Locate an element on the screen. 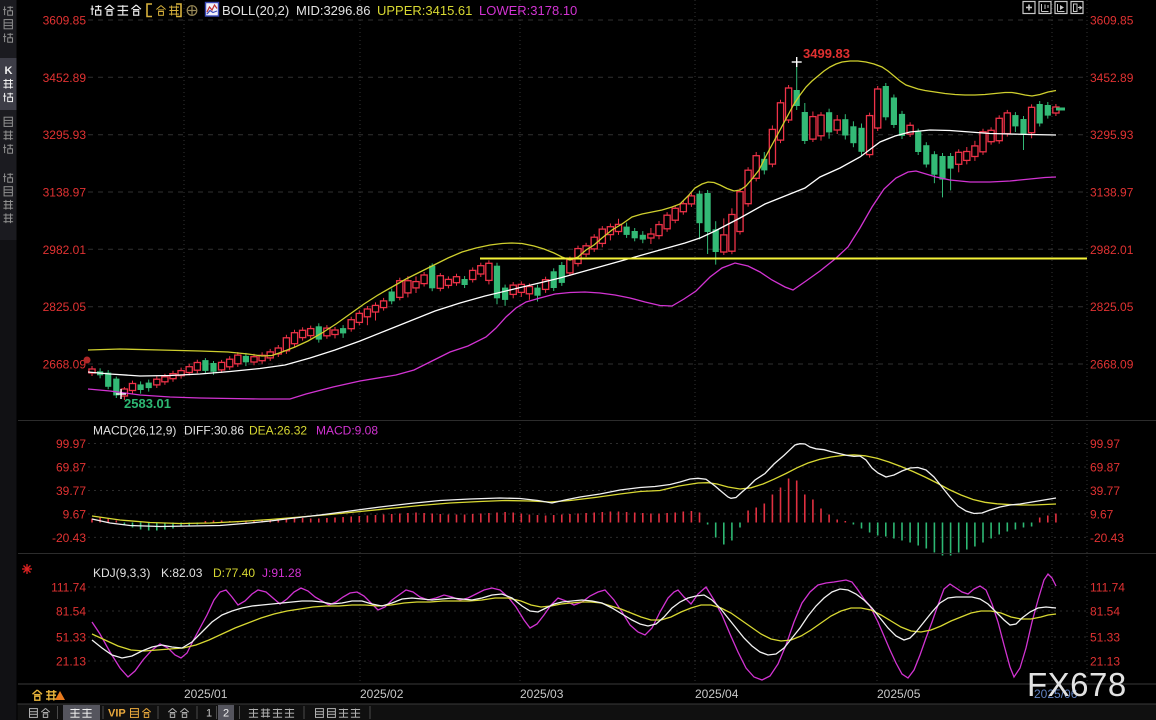 The height and width of the screenshot is (720, 1156). svg-text: D:77.40 is located at coordinates (234, 573).